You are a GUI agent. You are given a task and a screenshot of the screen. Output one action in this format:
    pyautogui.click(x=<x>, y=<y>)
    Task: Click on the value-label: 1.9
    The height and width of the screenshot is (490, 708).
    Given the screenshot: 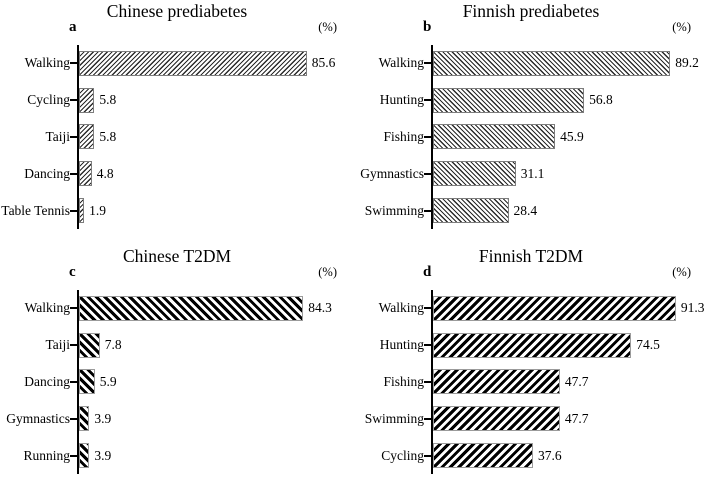 What is the action you would take?
    pyautogui.click(x=97, y=210)
    